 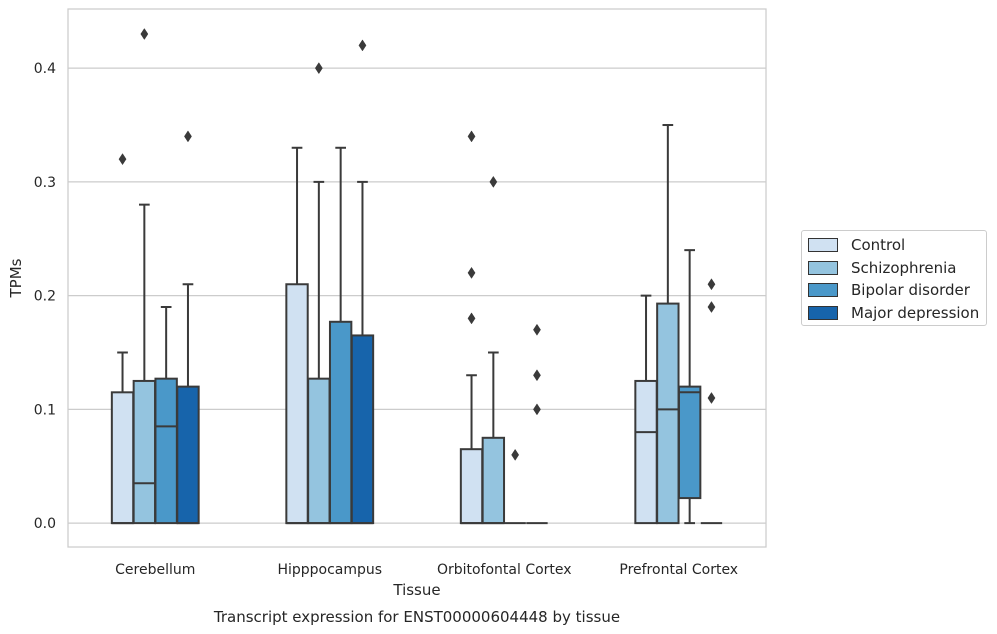 I want to click on legend-item: Schizophrenia, so click(x=897, y=268).